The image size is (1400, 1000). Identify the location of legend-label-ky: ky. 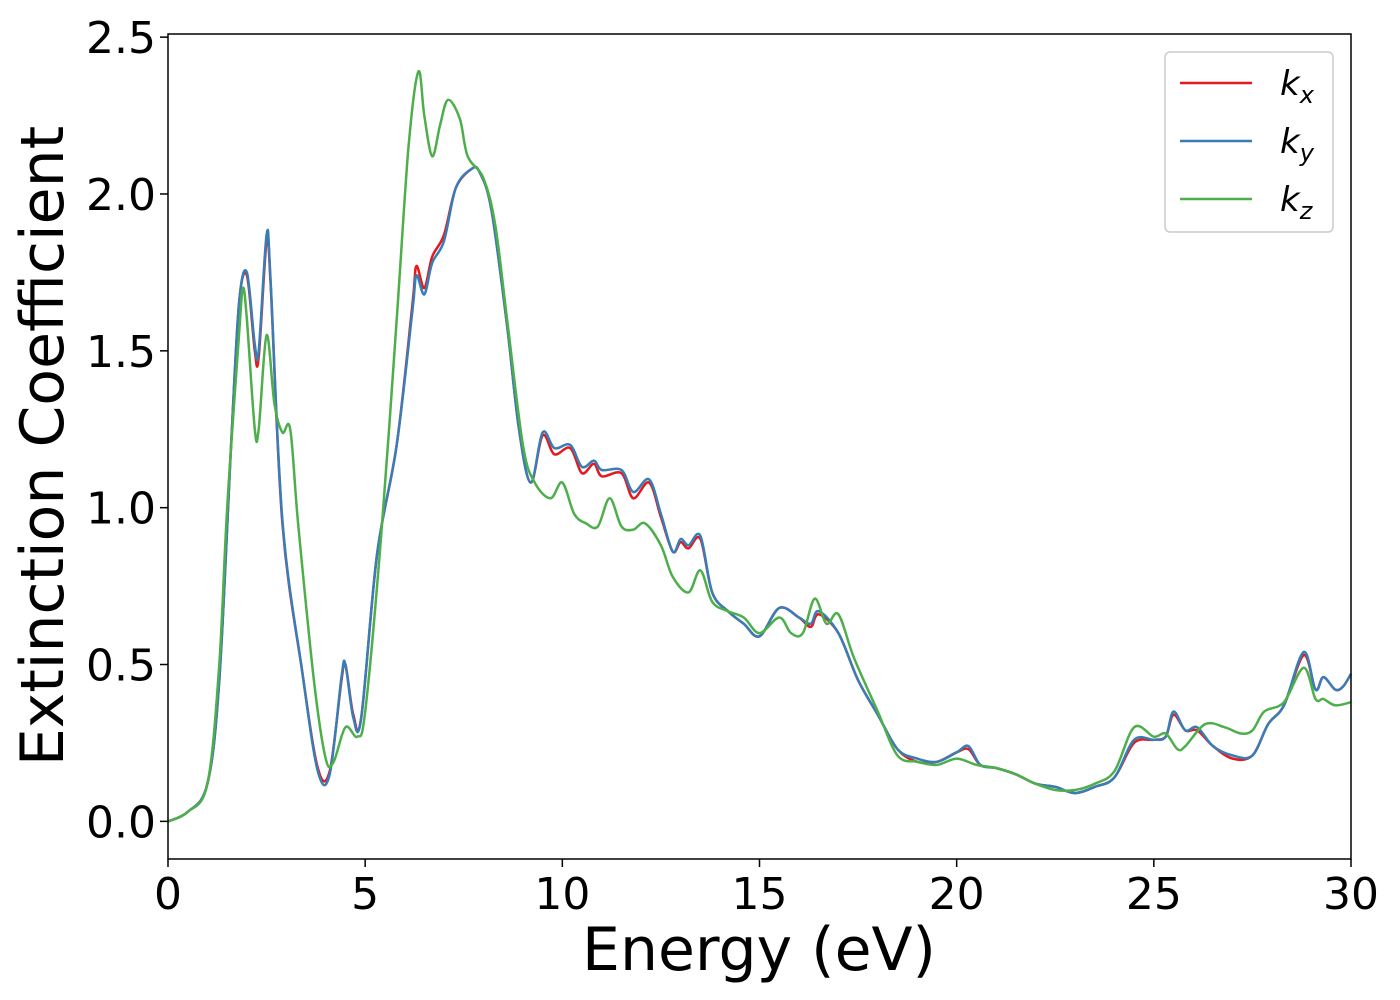
(1297, 144).